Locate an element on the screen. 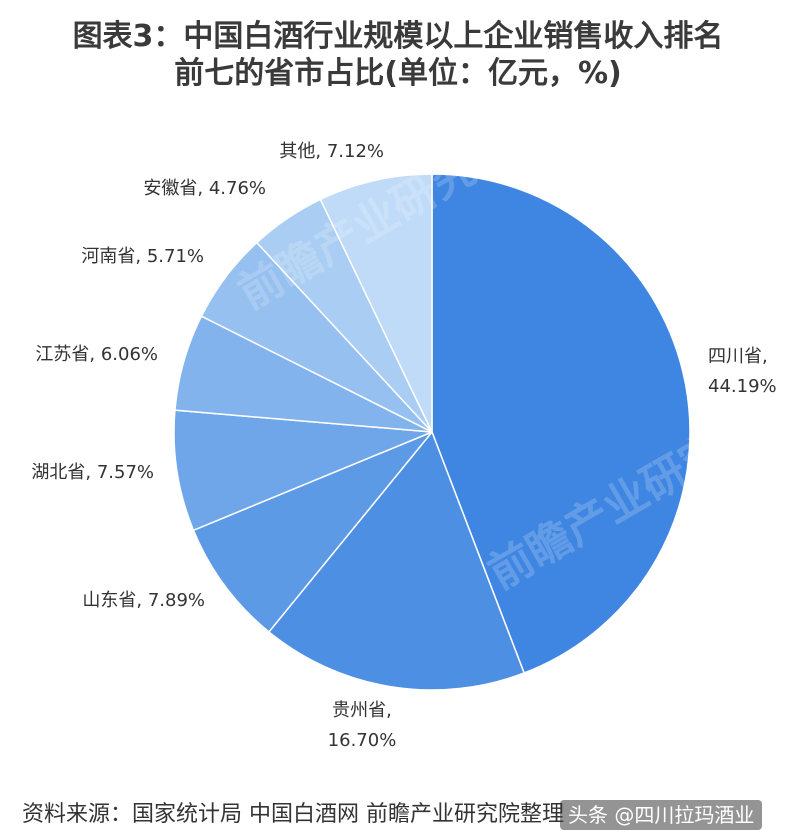 The image size is (792, 838). credit-badge: 头条 @四川拉玛酒业 is located at coordinates (661, 815).